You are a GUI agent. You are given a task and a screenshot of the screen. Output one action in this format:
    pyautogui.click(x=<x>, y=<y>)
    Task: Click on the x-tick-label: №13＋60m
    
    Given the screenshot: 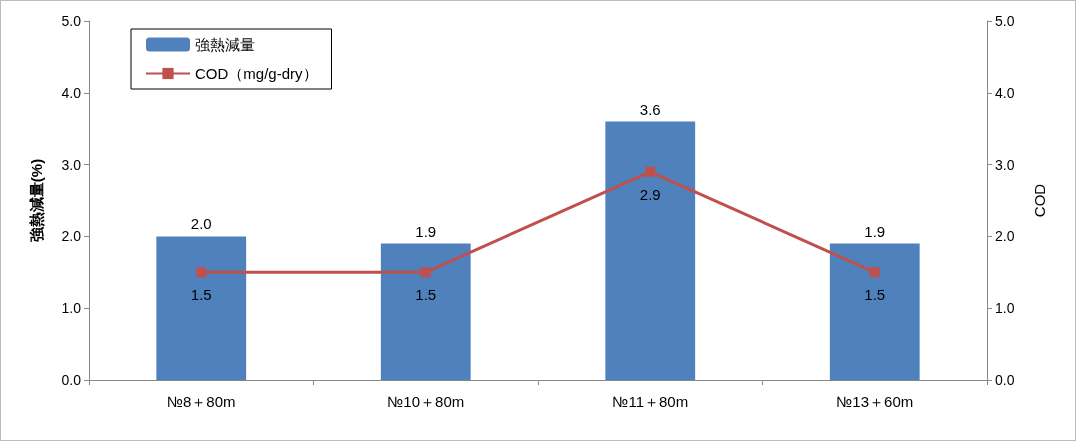 What is the action you would take?
    pyautogui.click(x=875, y=401)
    